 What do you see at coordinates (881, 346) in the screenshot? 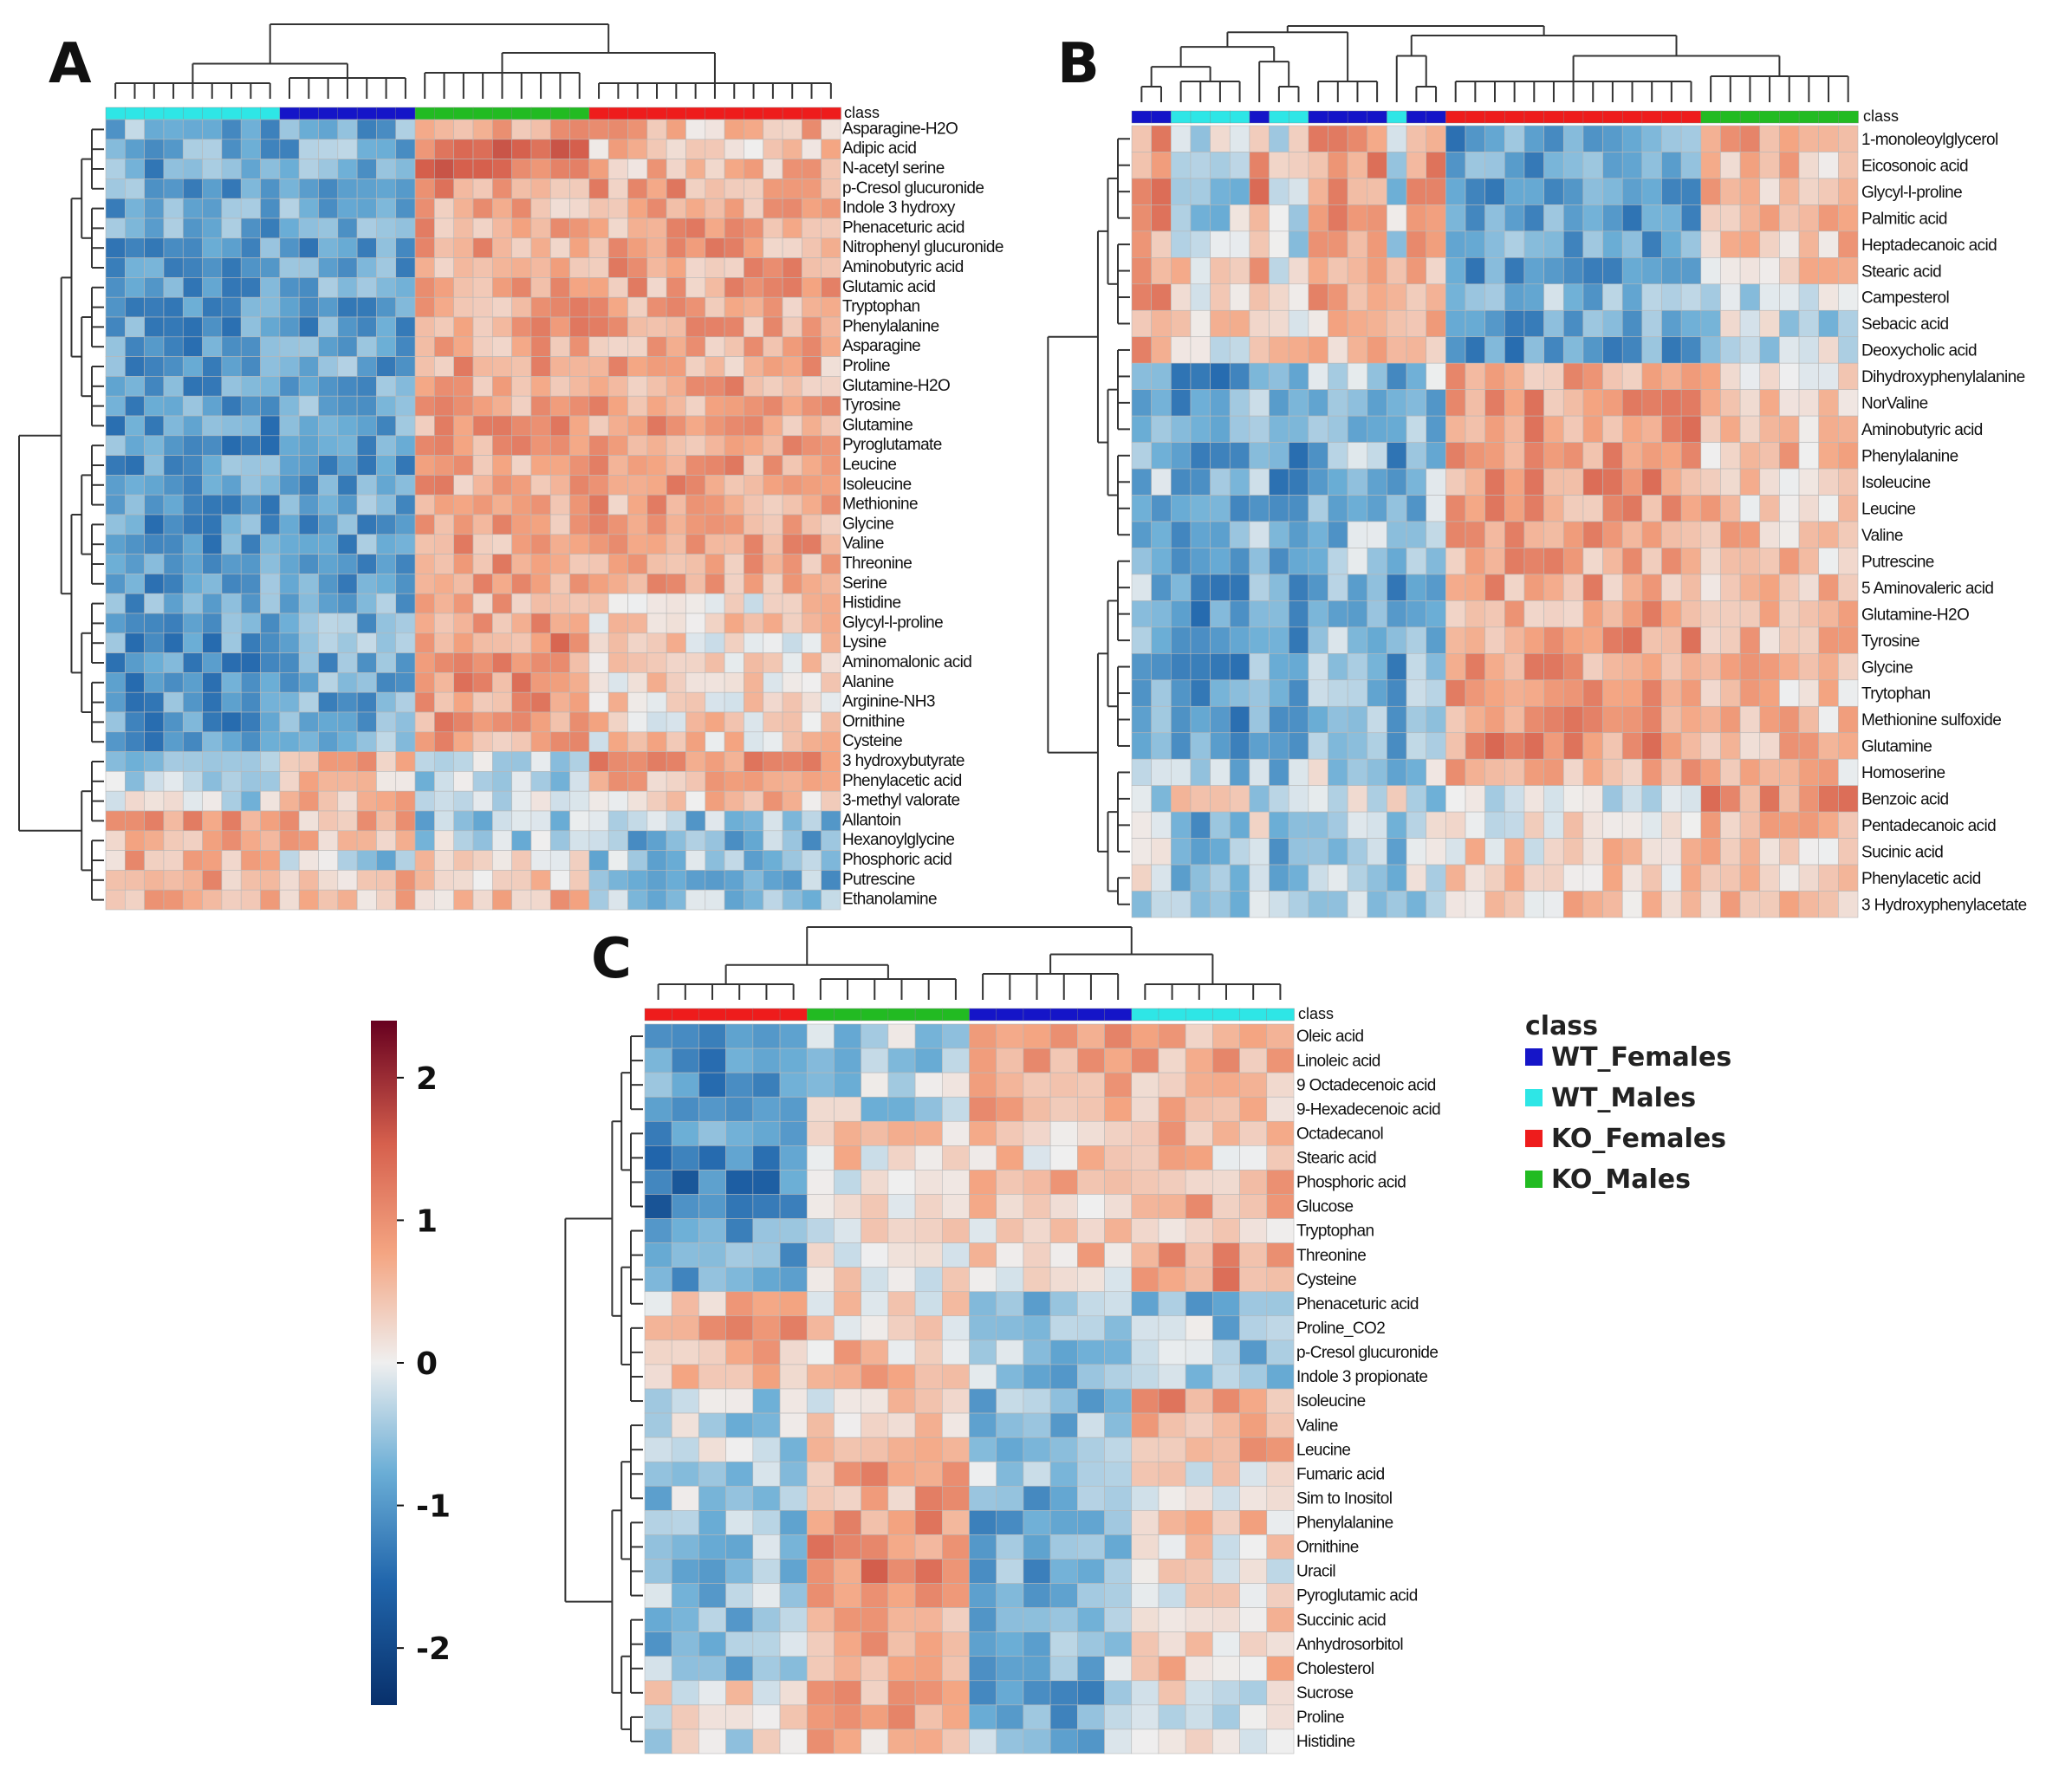
I see `row-label: Asparagine` at bounding box center [881, 346].